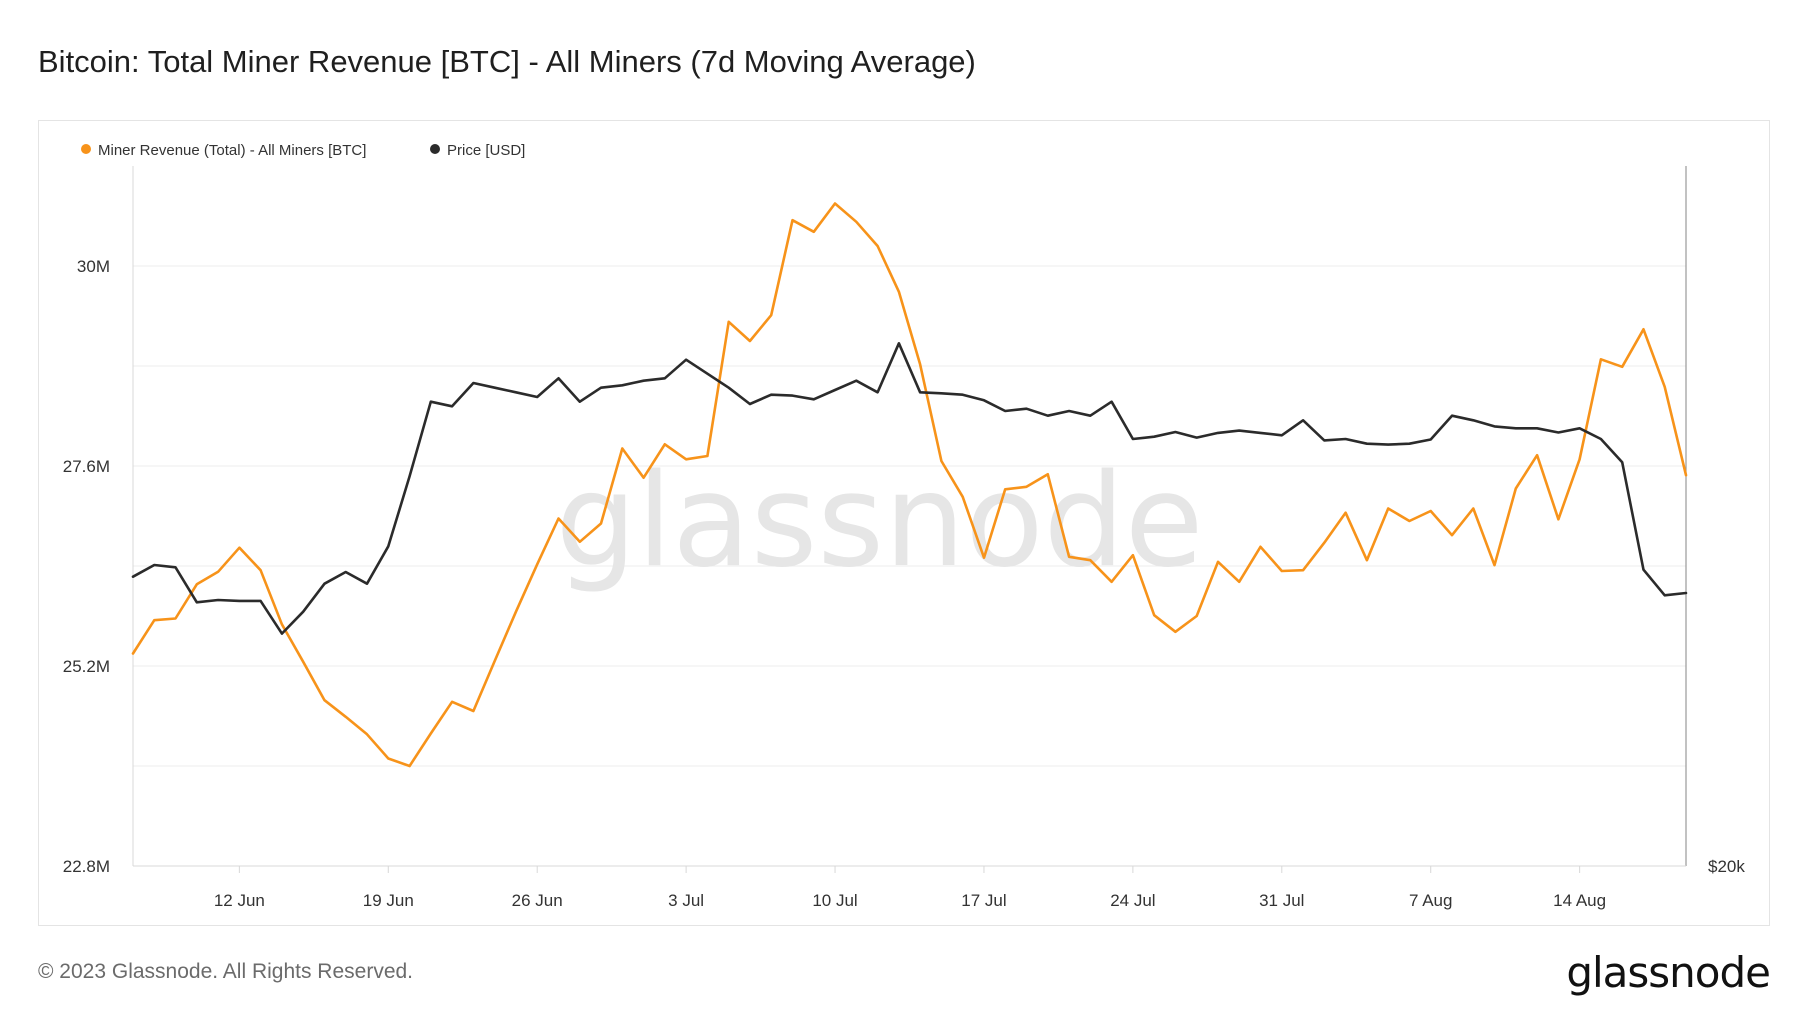 This screenshot has height=1013, width=1800. What do you see at coordinates (686, 900) in the screenshot?
I see `x-tick-label: 3 Jul` at bounding box center [686, 900].